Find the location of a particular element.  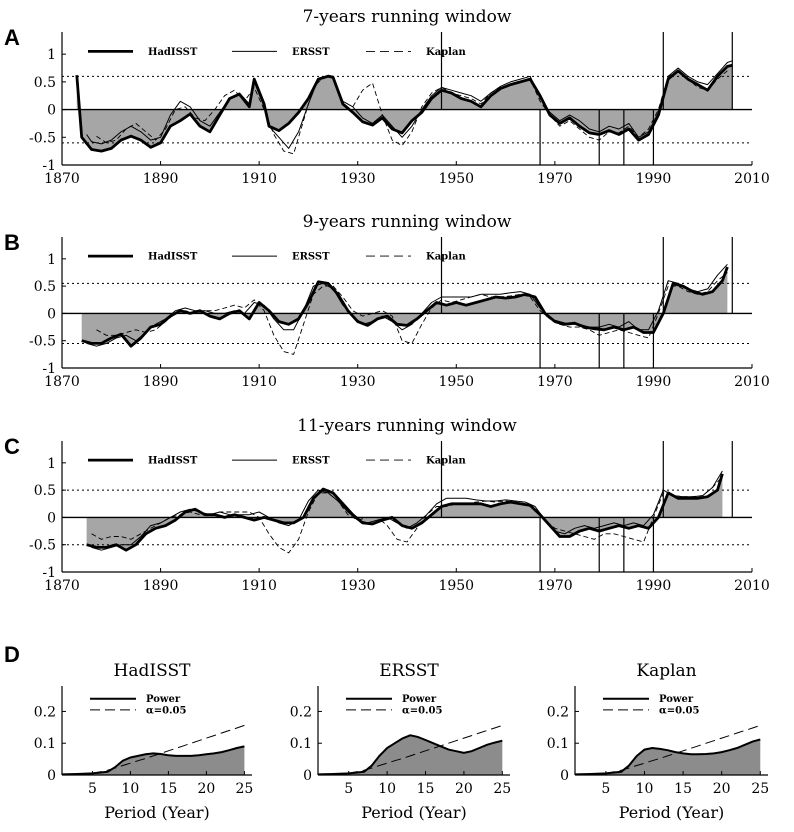

legend-label: α=0.05 is located at coordinates (422, 710).